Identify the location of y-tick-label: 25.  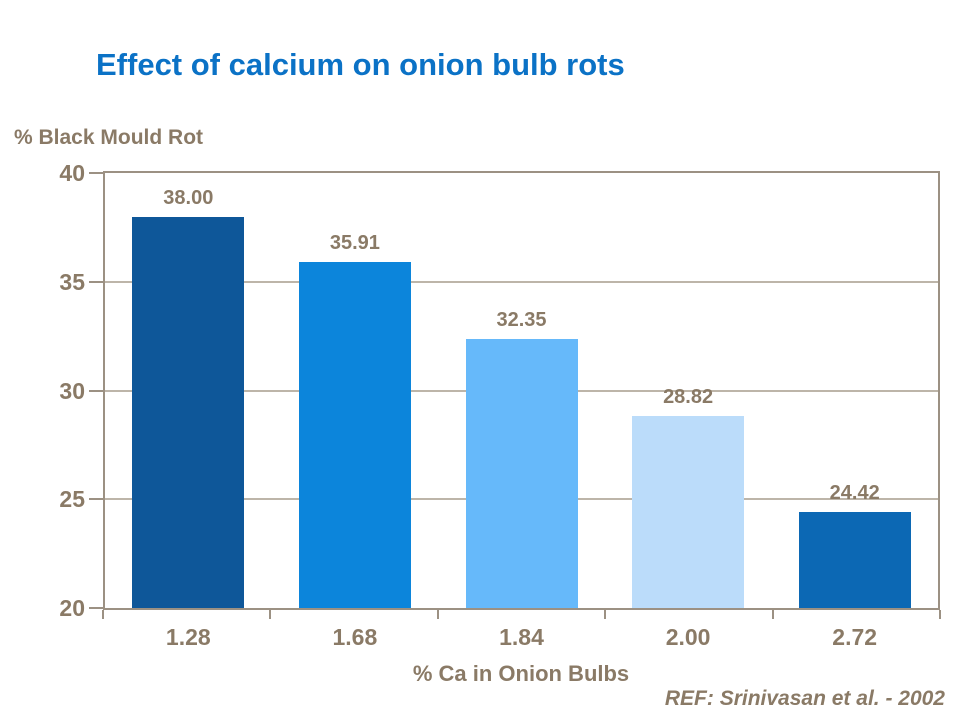
(72, 499).